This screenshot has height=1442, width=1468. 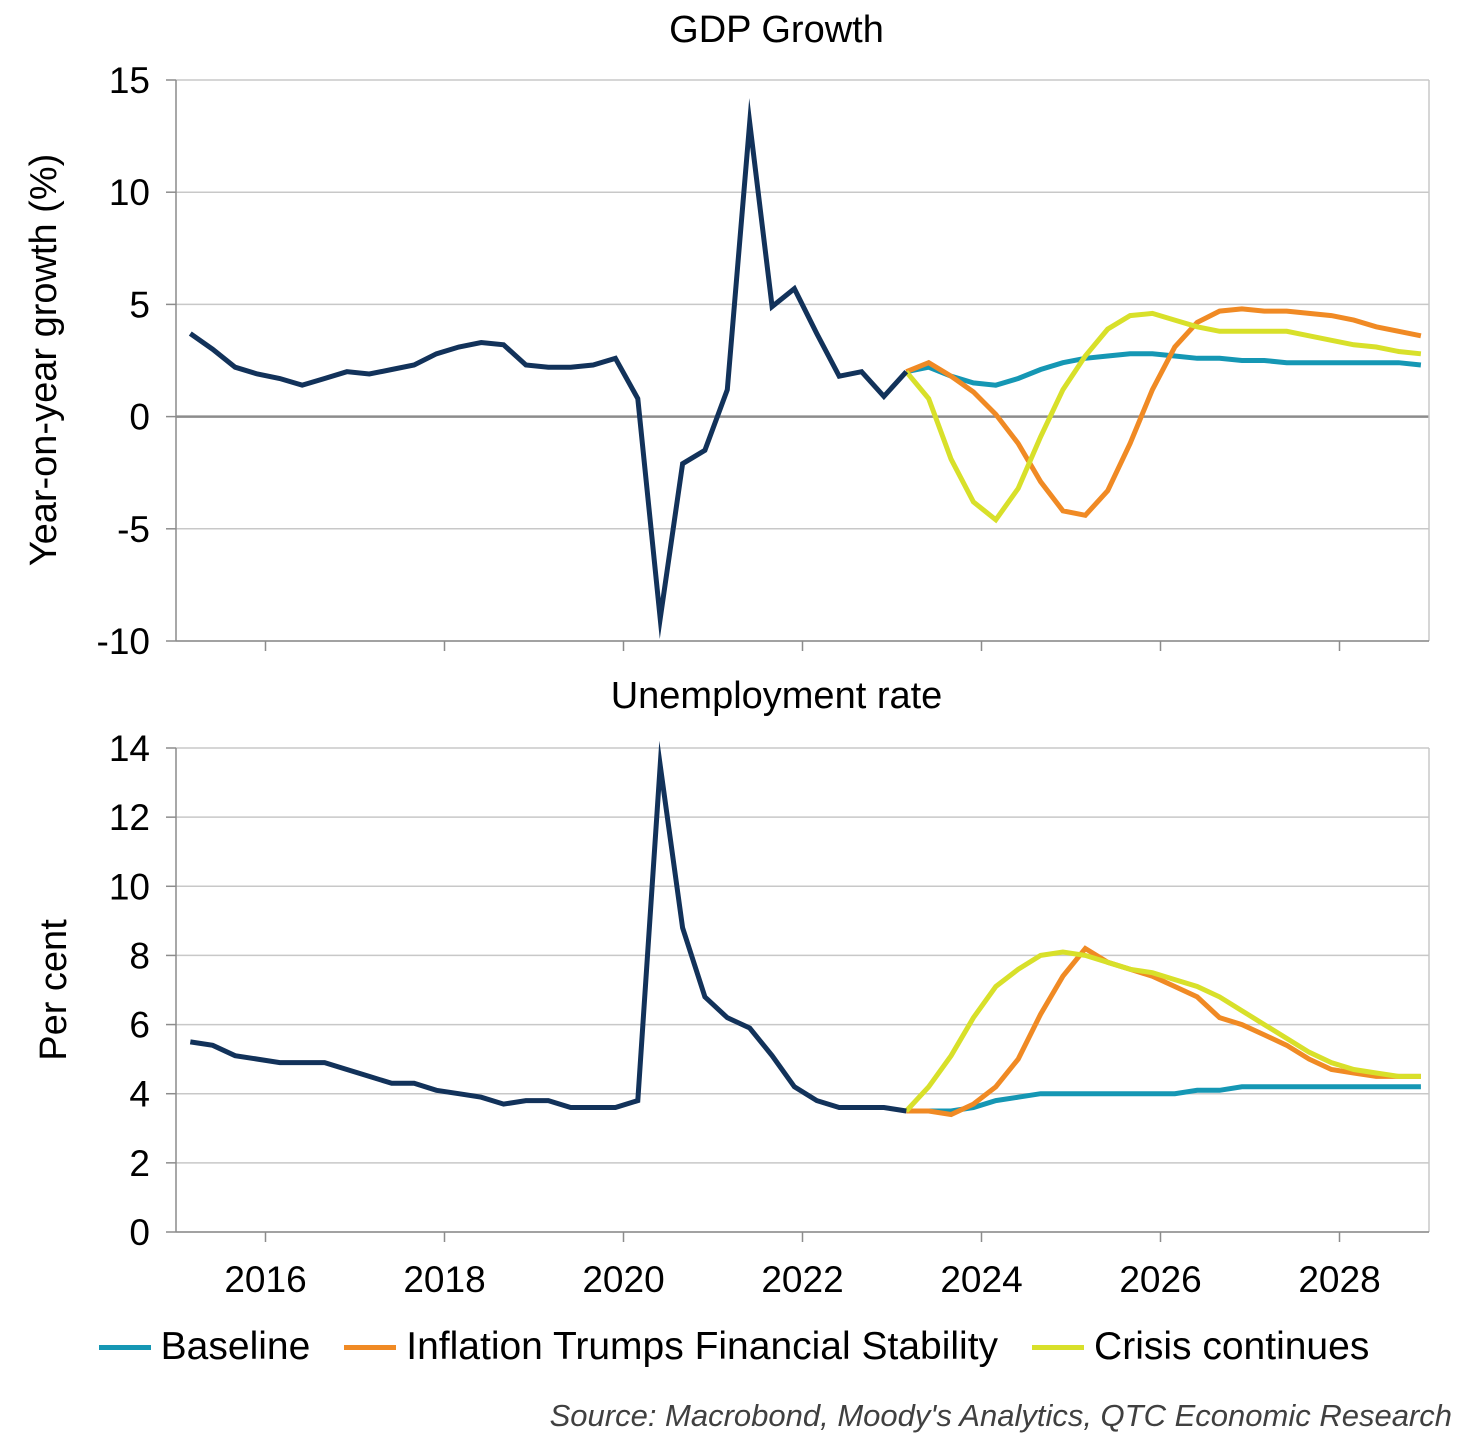 What do you see at coordinates (54, 990) in the screenshot?
I see `y-axis-label: Per cent` at bounding box center [54, 990].